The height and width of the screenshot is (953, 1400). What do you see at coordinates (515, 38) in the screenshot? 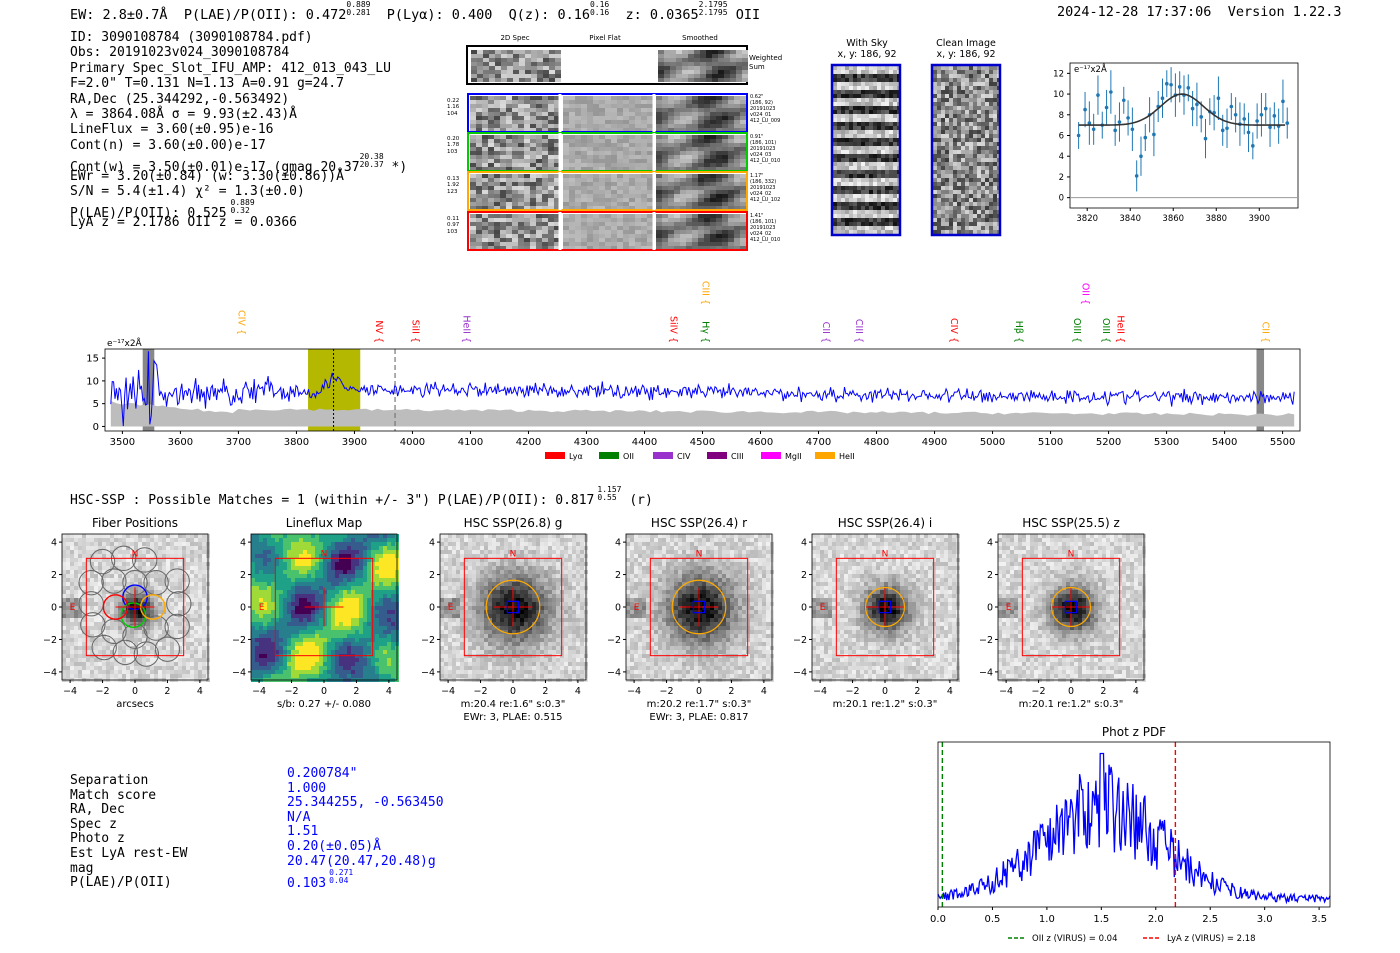
I see `col-title-2d-spec: 2D Spec` at bounding box center [515, 38].